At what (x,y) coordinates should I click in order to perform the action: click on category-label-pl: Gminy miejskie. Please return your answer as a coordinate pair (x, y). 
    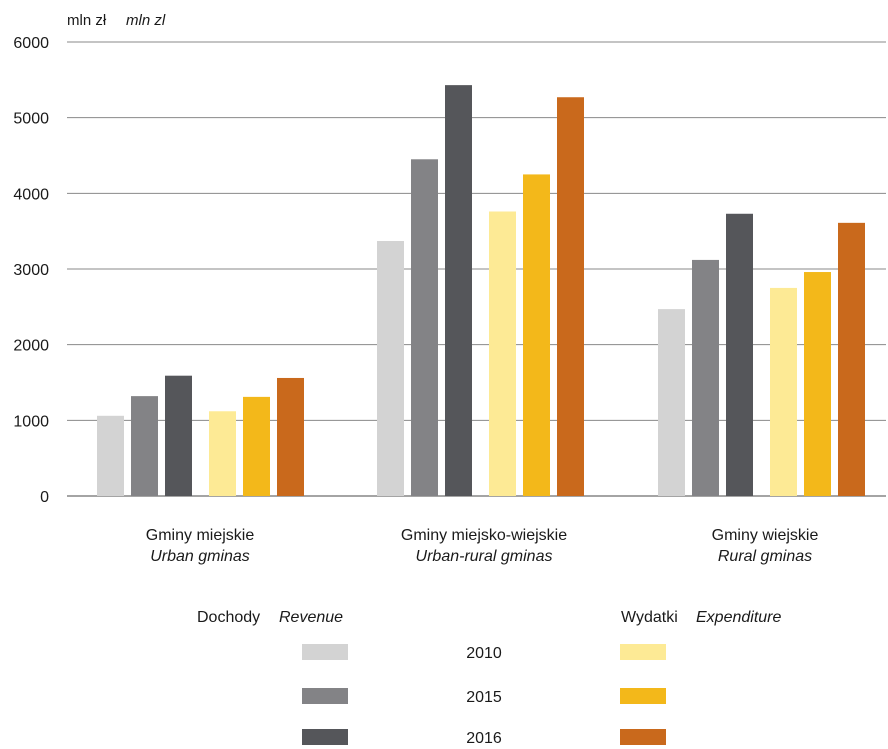
    Looking at the image, I should click on (200, 535).